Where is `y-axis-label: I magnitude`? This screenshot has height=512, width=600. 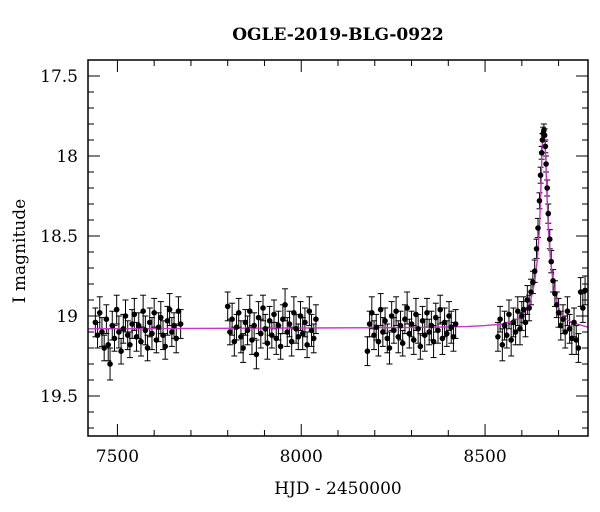 y-axis-label: I magnitude is located at coordinates (20, 251).